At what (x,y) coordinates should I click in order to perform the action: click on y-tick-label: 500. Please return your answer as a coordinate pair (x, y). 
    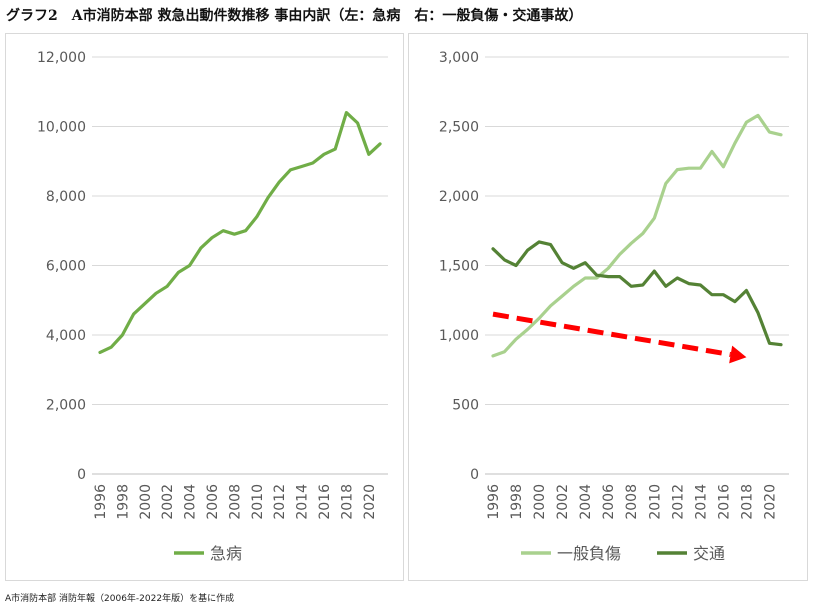
    Looking at the image, I should click on (465, 406).